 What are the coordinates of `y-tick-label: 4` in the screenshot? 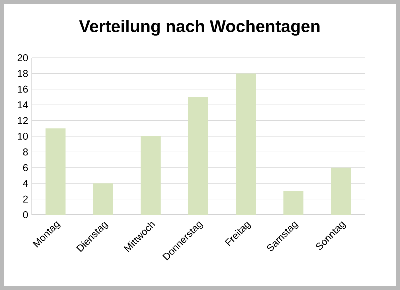 It's located at (25, 184).